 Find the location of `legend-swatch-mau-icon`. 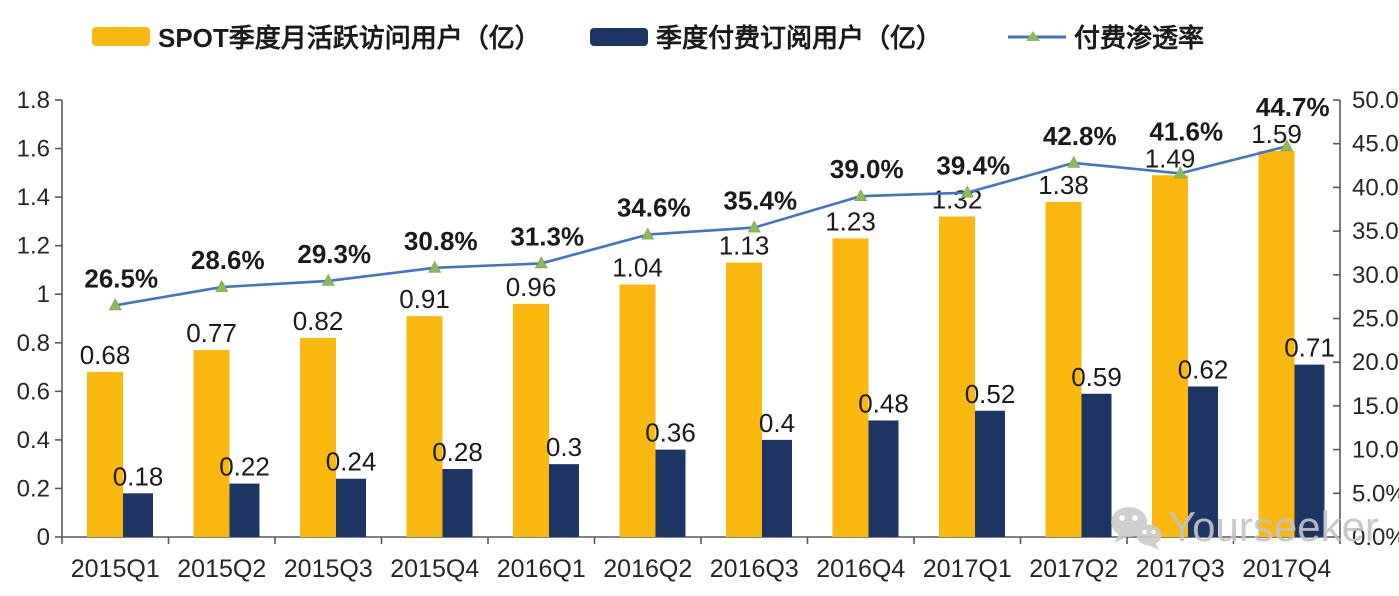

legend-swatch-mau-icon is located at coordinates (121, 36).